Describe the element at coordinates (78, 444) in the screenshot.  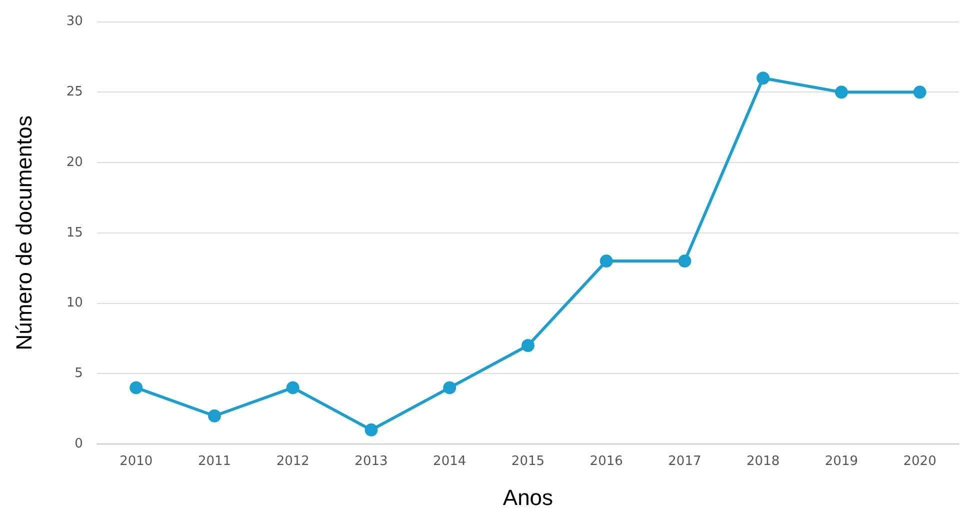
I see `y-tick-label: 0` at that location.